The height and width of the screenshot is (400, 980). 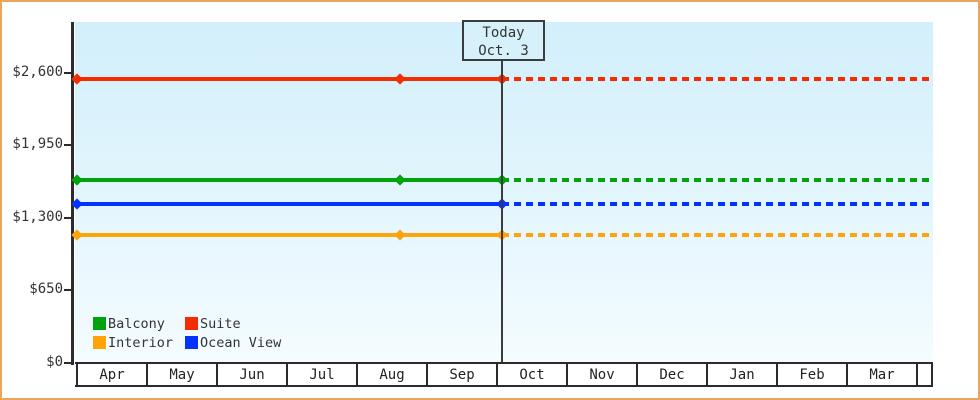 What do you see at coordinates (191, 342) in the screenshot?
I see `legend-swatch-ocean-view` at bounding box center [191, 342].